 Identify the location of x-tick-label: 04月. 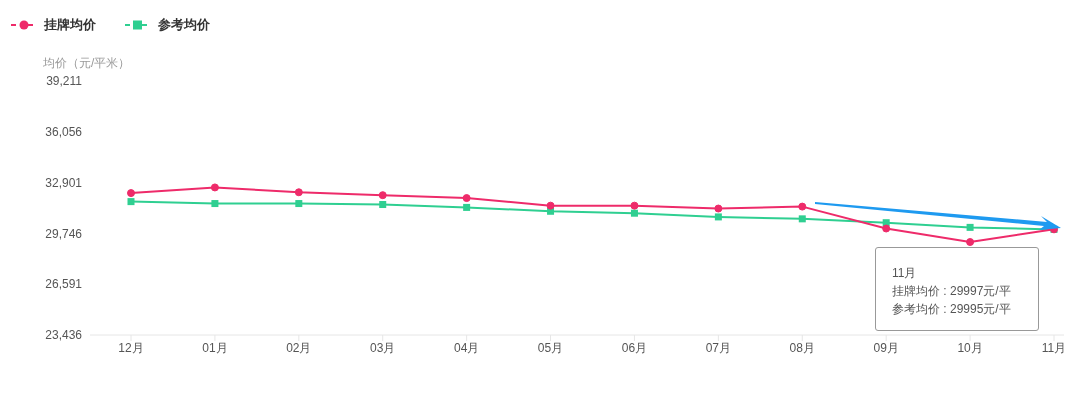
(466, 347).